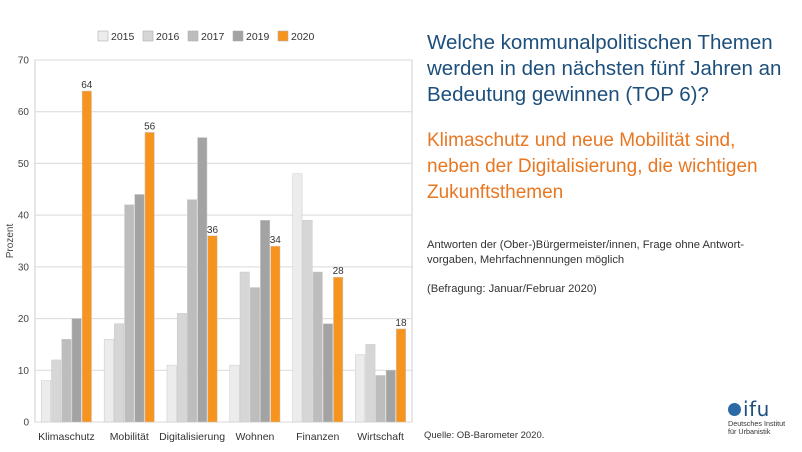  What do you see at coordinates (24, 267) in the screenshot?
I see `y-tick-label: 30` at bounding box center [24, 267].